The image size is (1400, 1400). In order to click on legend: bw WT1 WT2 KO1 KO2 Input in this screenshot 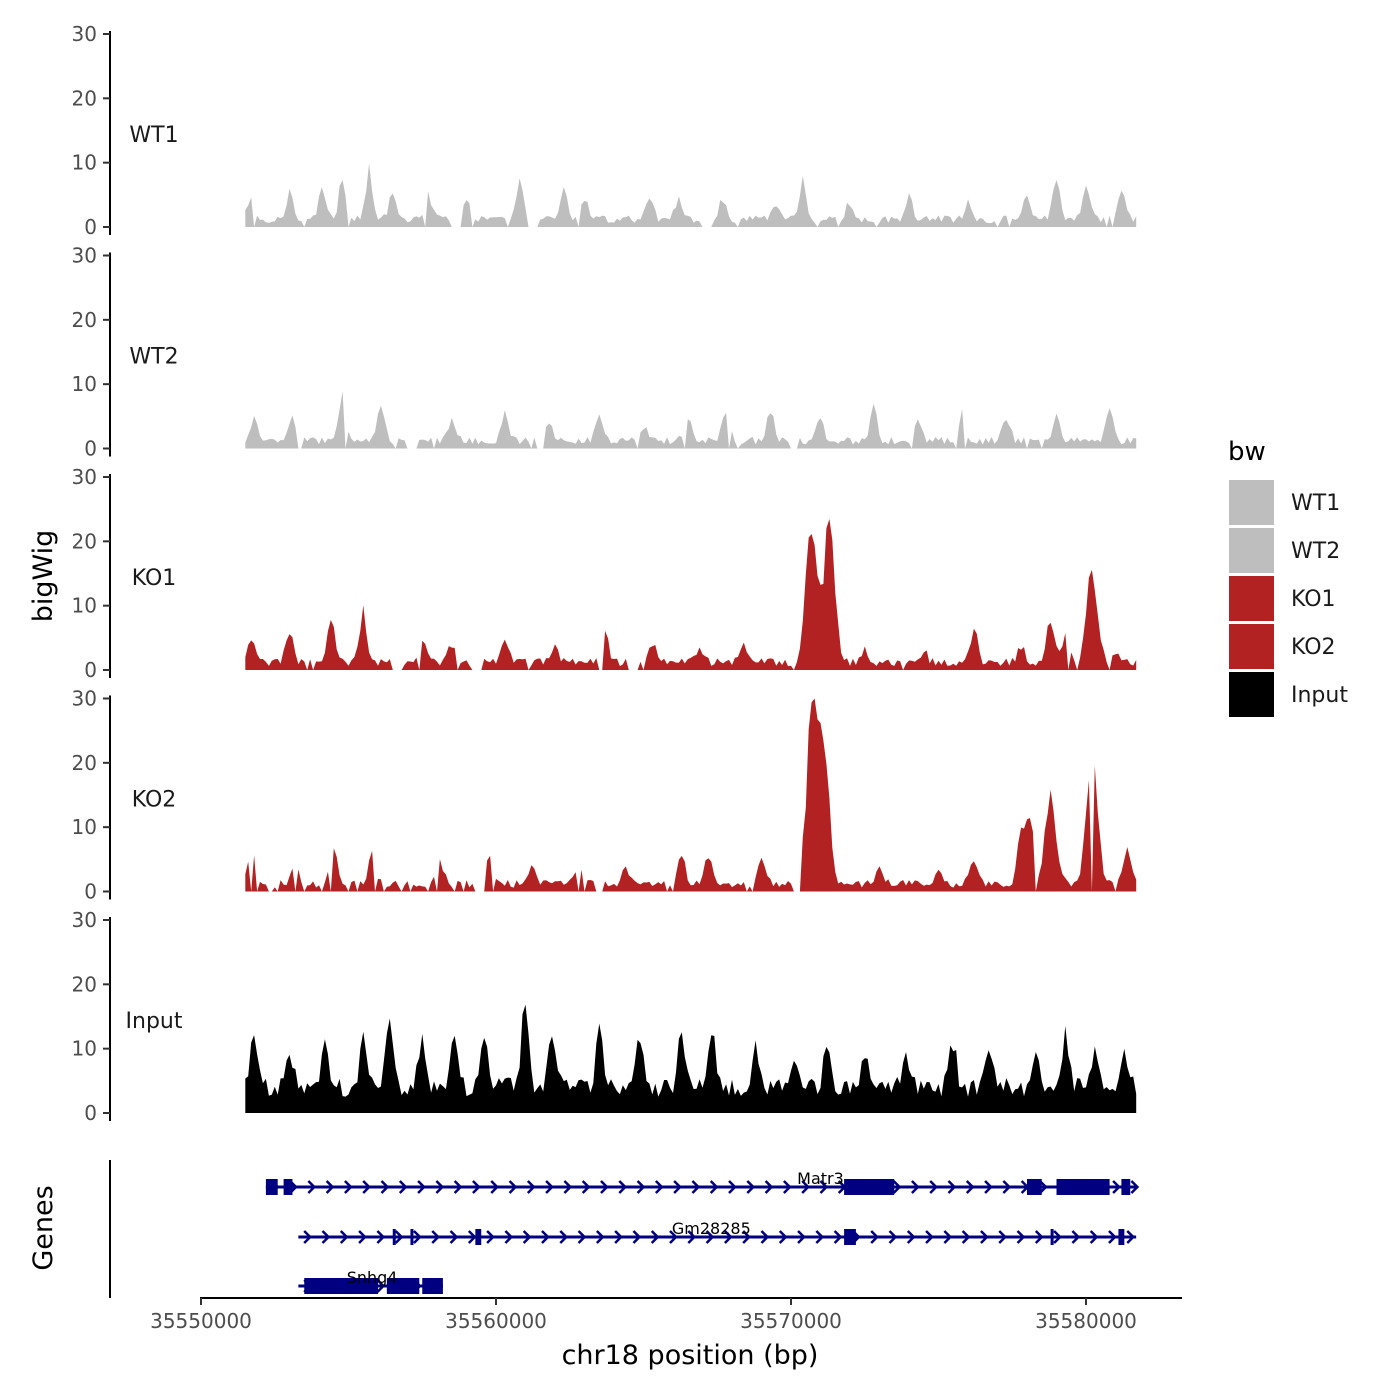, I will do `click(1288, 577)`.